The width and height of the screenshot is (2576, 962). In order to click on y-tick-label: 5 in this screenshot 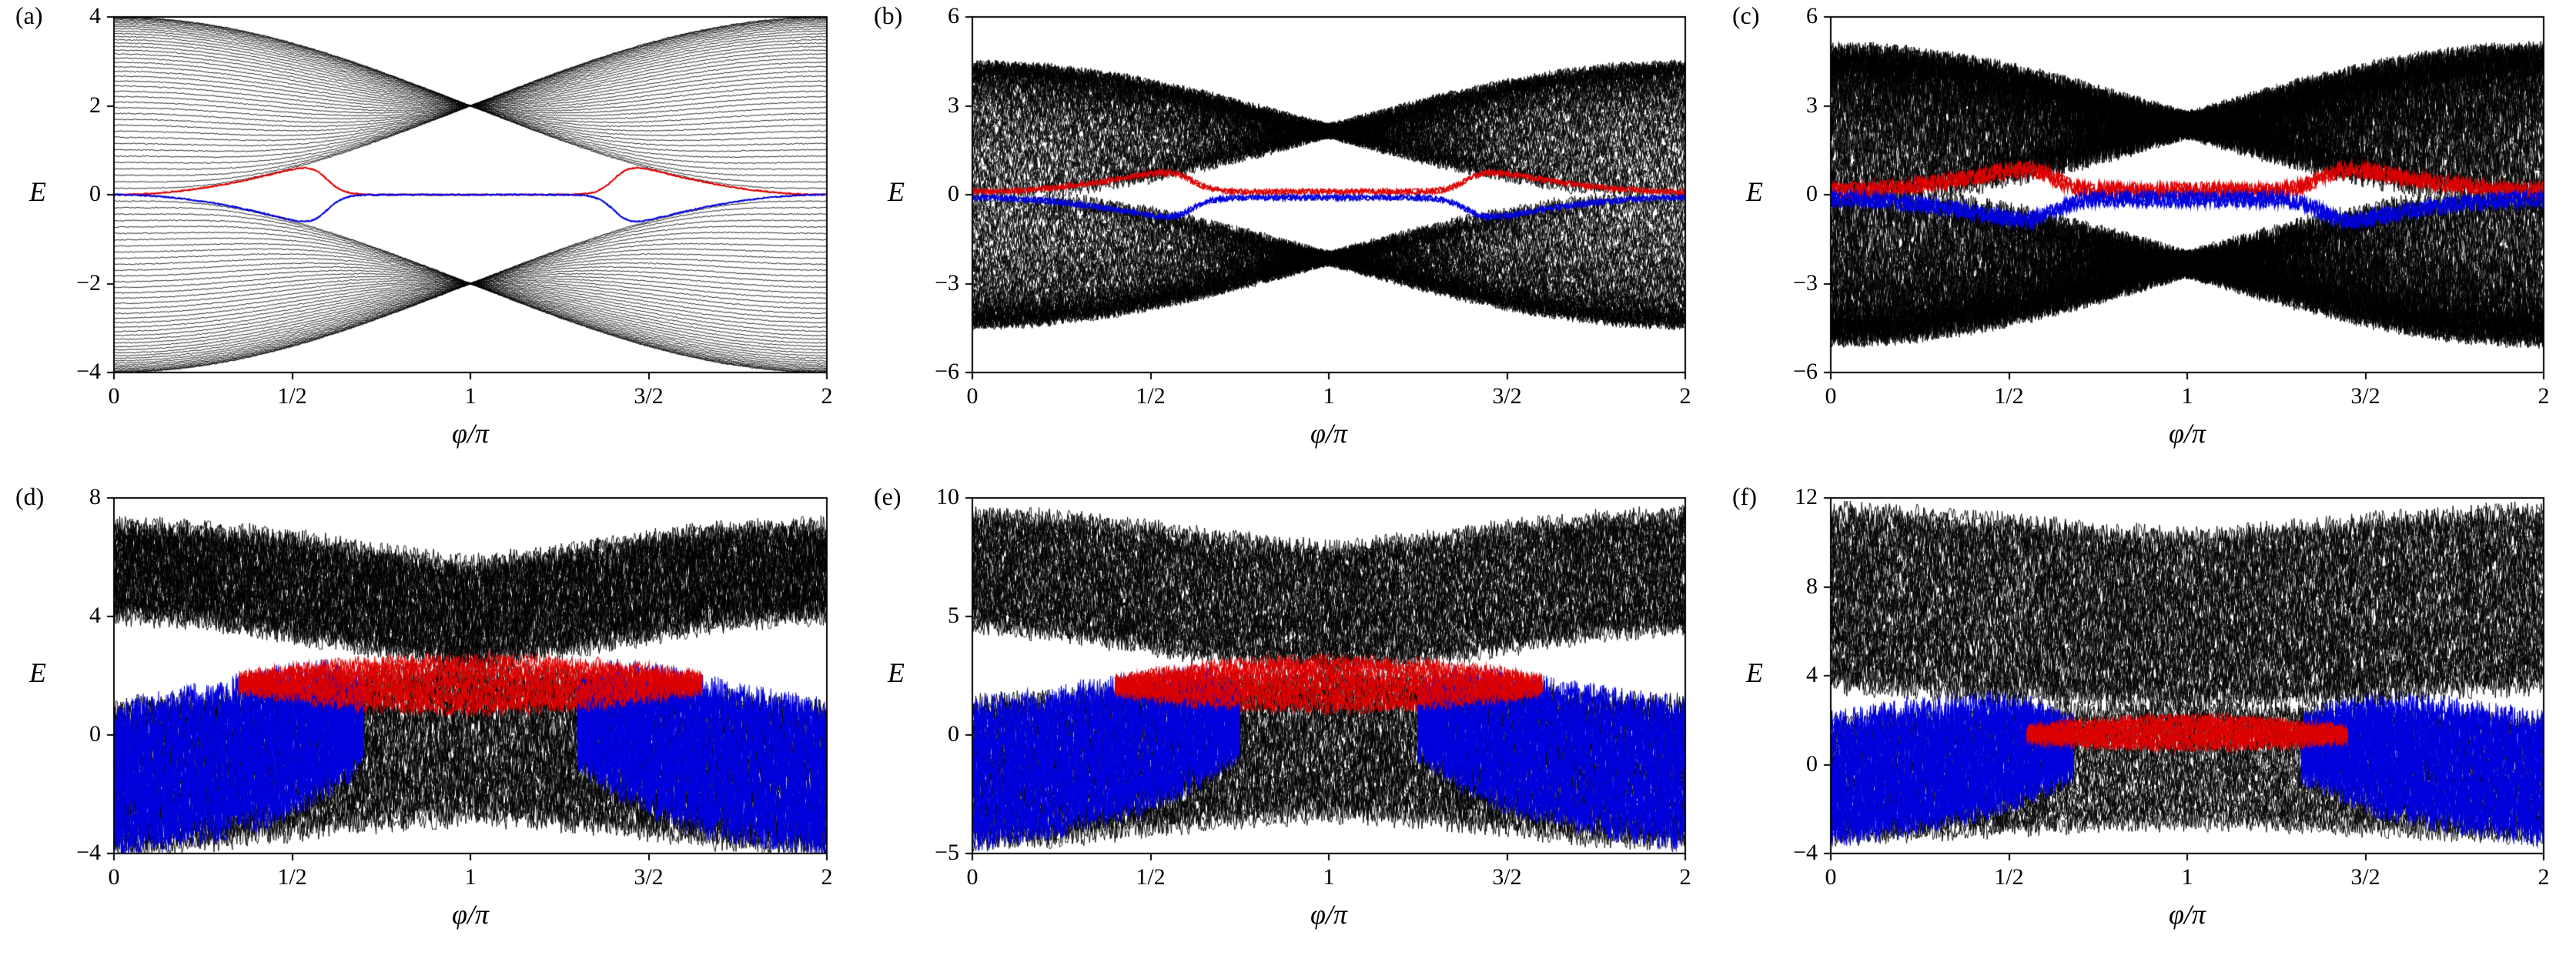, I will do `click(953, 615)`.